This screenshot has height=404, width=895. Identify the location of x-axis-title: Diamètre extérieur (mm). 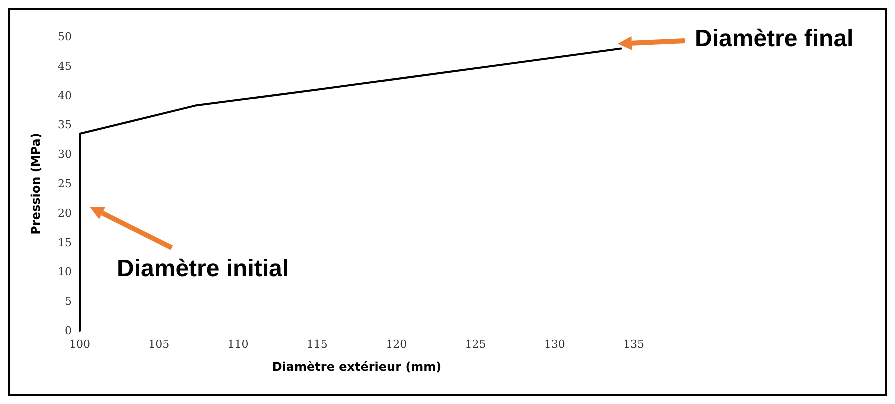
(357, 367).